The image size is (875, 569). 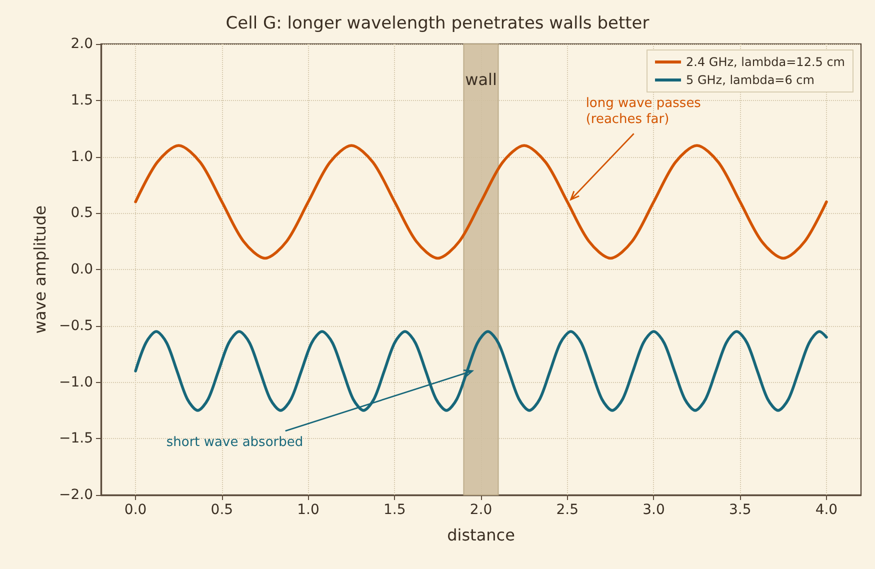 What do you see at coordinates (76, 495) in the screenshot?
I see `y-tick-label: −2.0` at bounding box center [76, 495].